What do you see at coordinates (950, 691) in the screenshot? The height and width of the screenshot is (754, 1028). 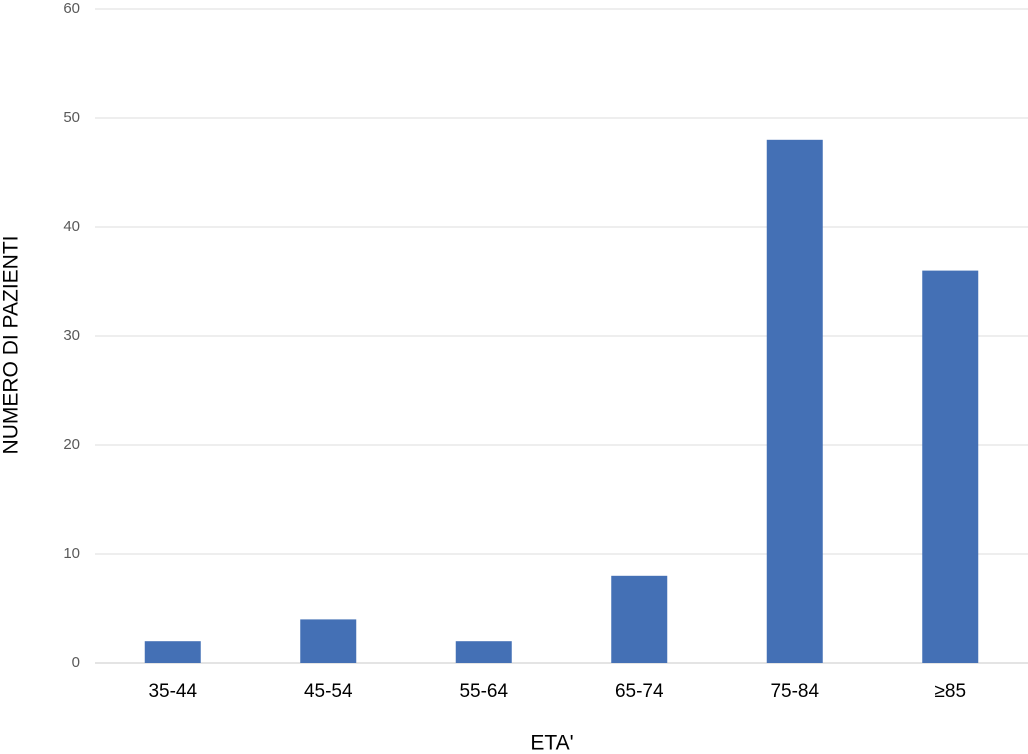 I see `x-tick-label: ≥85` at bounding box center [950, 691].